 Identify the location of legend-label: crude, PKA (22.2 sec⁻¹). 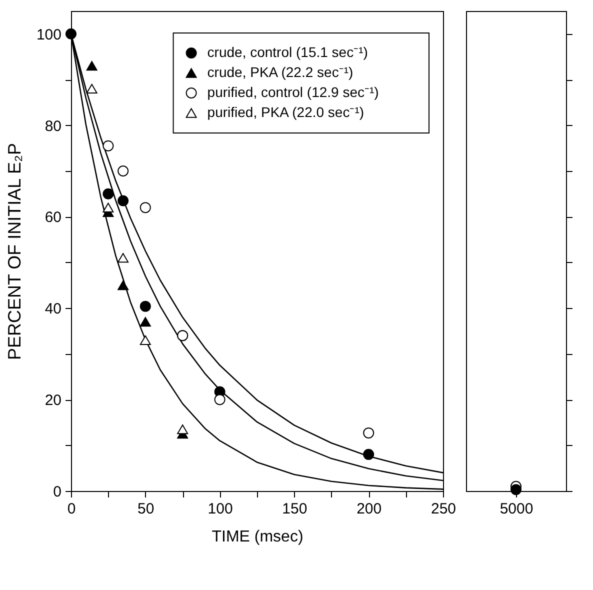
(280, 72).